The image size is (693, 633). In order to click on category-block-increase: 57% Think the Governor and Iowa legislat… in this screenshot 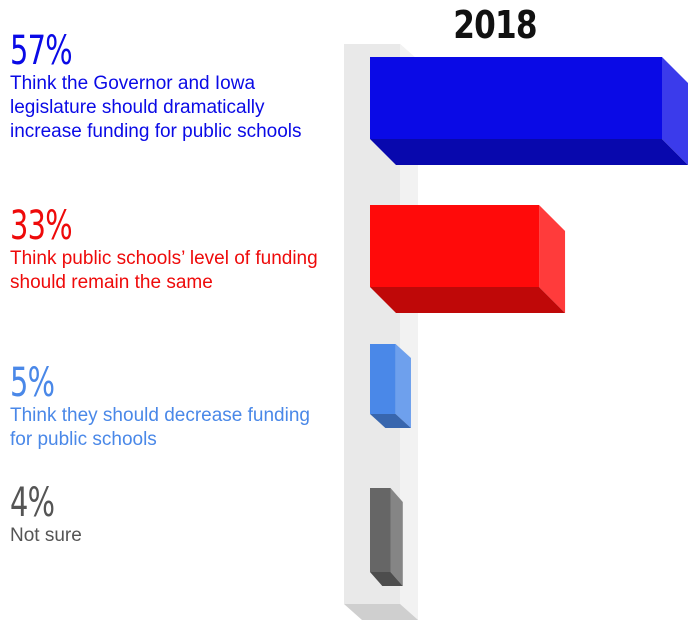, I will do `click(170, 87)`.